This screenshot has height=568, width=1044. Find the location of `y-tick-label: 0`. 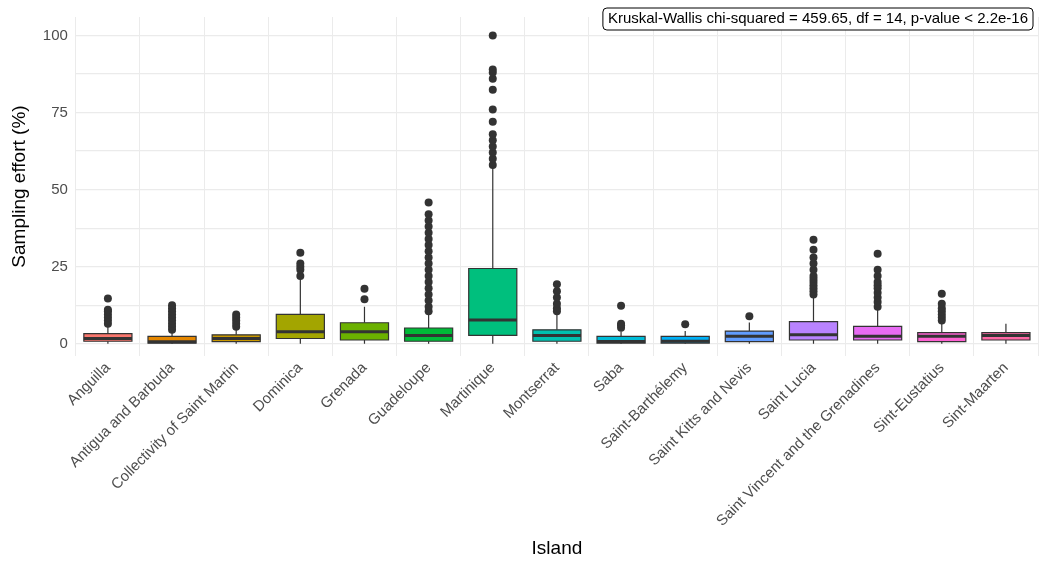

y-tick-label: 0 is located at coordinates (63, 342).